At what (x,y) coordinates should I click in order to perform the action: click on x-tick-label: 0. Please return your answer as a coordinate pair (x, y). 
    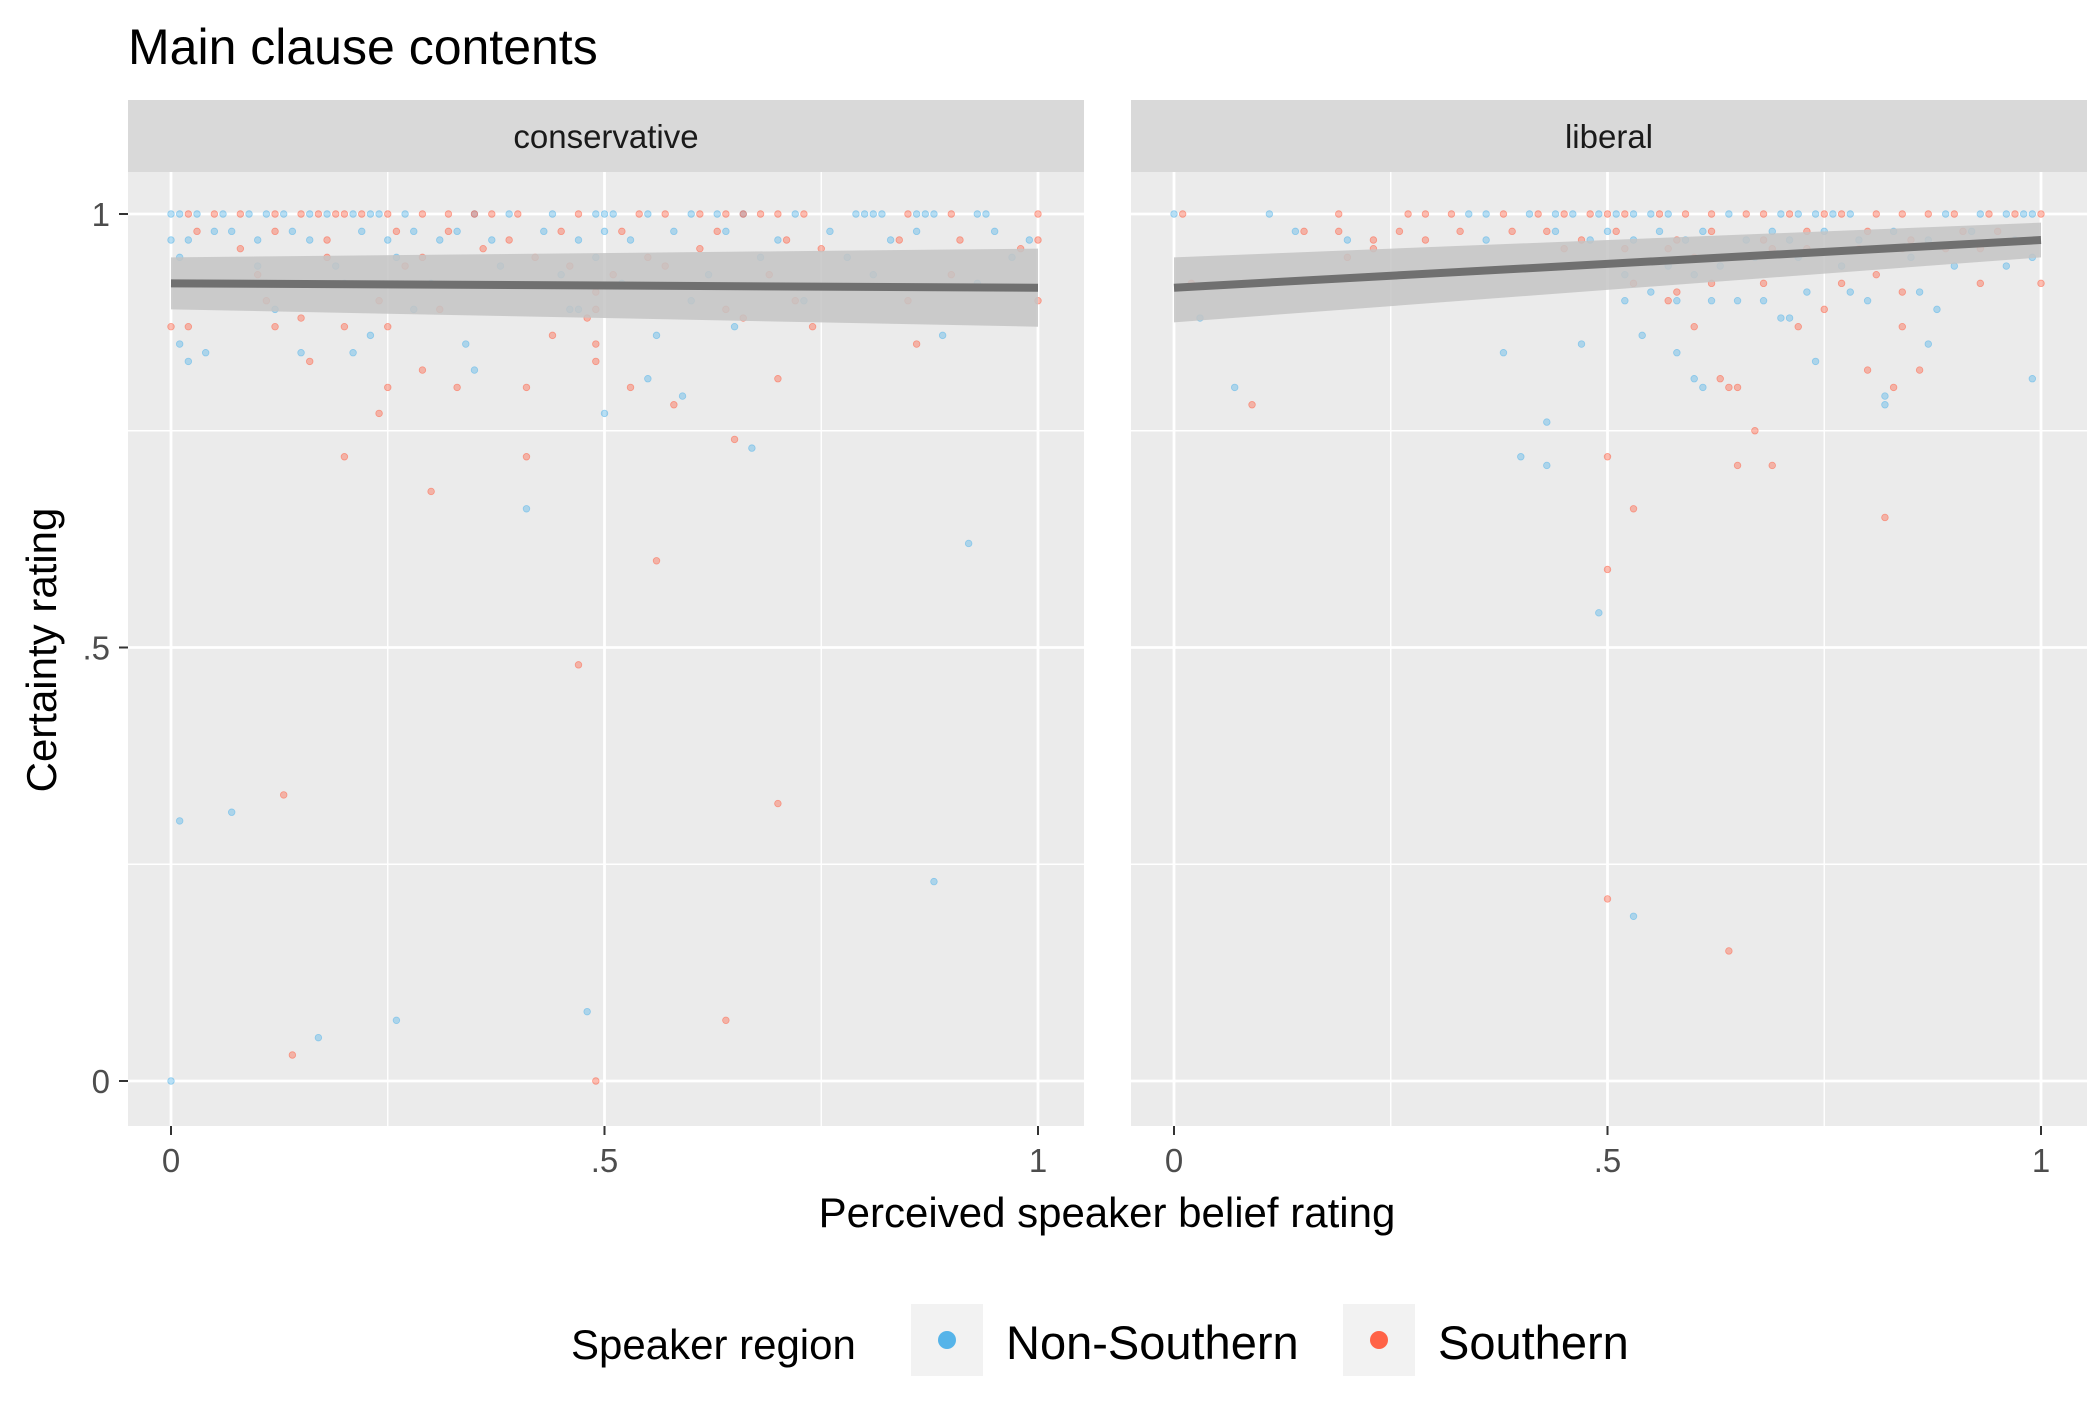
    Looking at the image, I should click on (171, 1160).